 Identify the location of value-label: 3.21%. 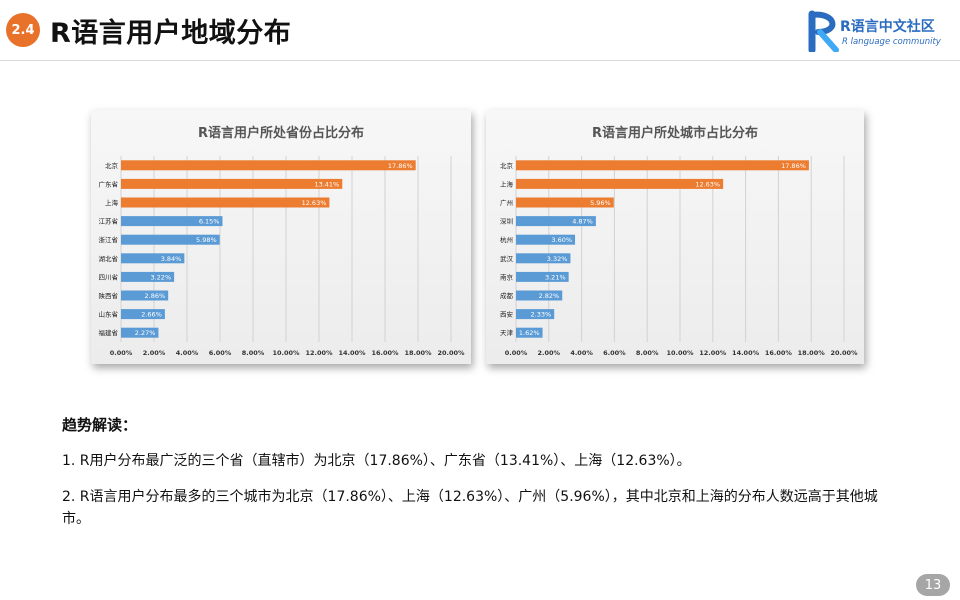
(555, 277).